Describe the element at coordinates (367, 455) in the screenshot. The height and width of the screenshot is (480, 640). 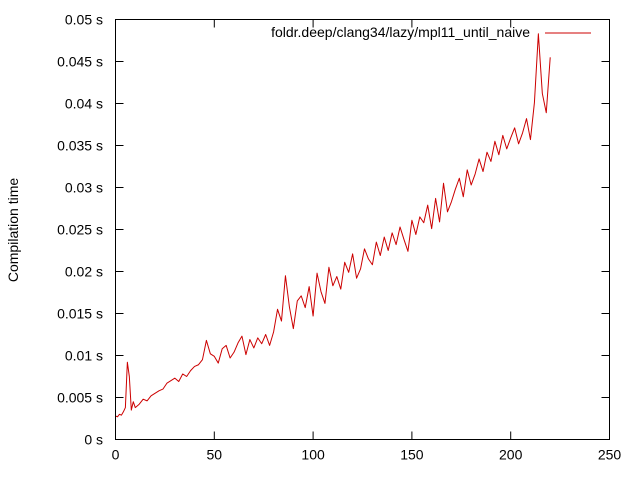
I see `x-tick-labels: 0 50 100 150 200 250` at that location.